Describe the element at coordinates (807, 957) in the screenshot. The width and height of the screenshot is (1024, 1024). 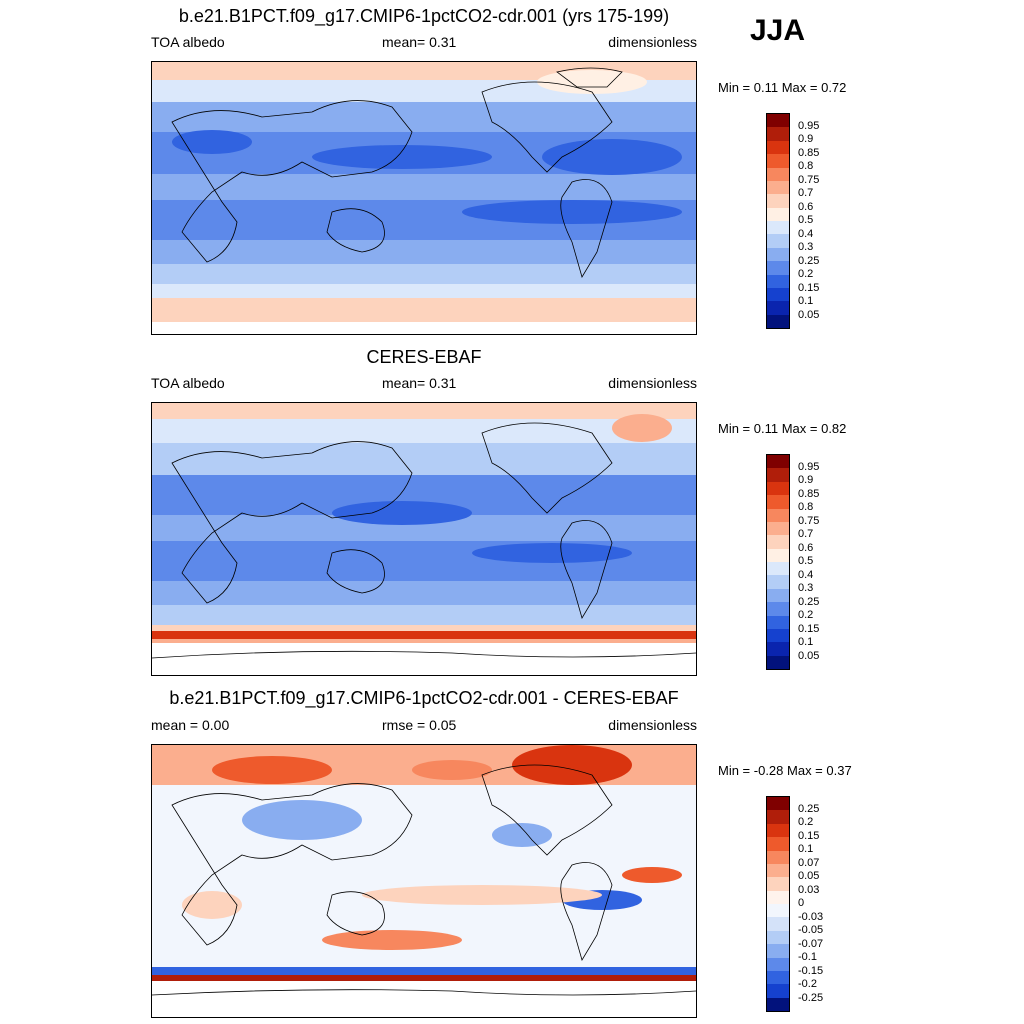
I see `colorbar-tick-label: -0.1` at that location.